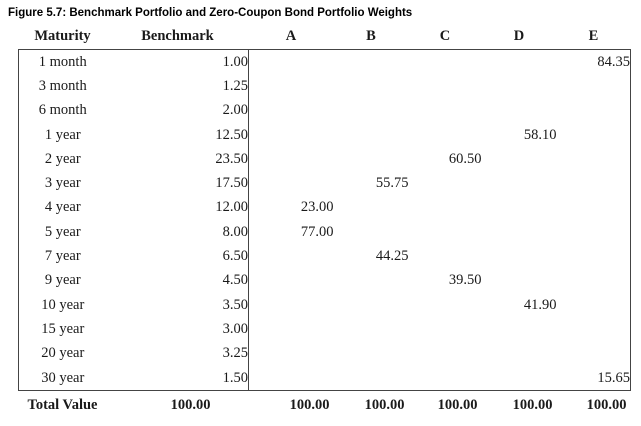 The width and height of the screenshot is (641, 426). I want to click on table-row: 6 month 2.00, so click(324, 110).